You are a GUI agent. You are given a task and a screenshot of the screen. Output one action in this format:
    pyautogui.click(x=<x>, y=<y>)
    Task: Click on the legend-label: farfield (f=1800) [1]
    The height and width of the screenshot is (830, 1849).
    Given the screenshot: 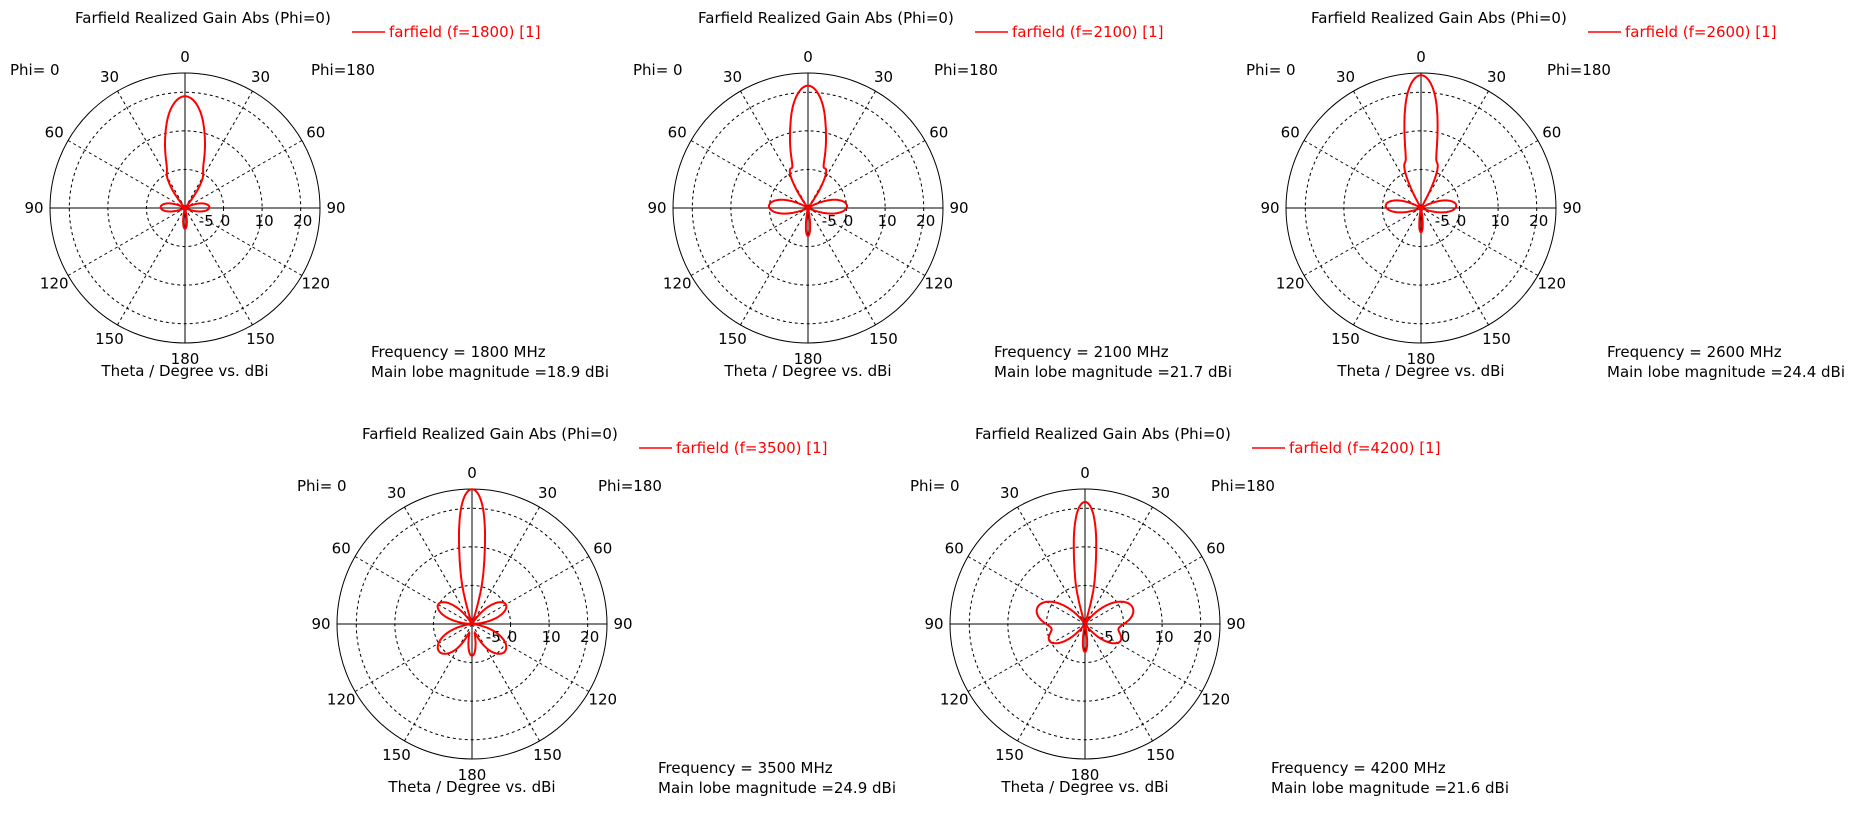 What is the action you would take?
    pyautogui.click(x=465, y=32)
    